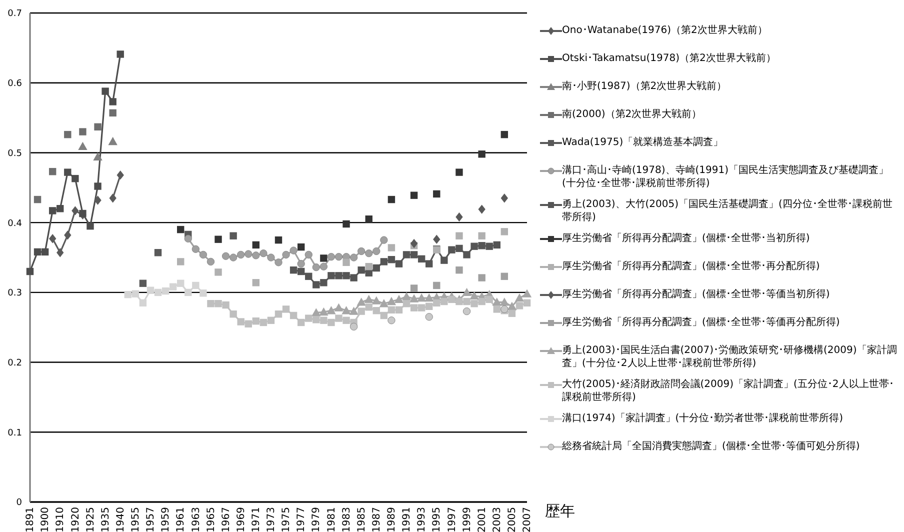 The width and height of the screenshot is (904, 532). What do you see at coordinates (120, 519) in the screenshot?
I see `x-tick-label: 1940` at bounding box center [120, 519].